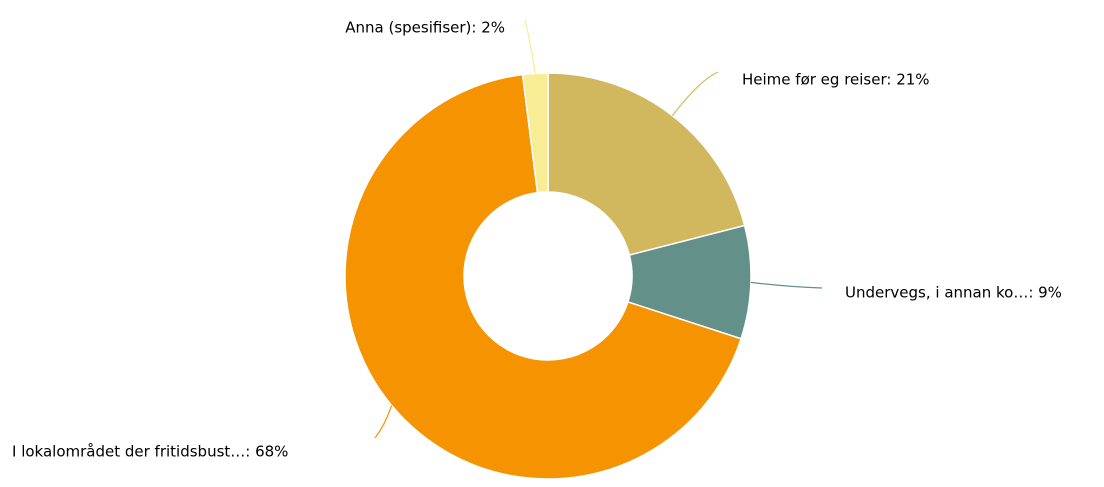  What do you see at coordinates (836, 80) in the screenshot?
I see `slice-label: Heime før eg reiser: 21%` at bounding box center [836, 80].